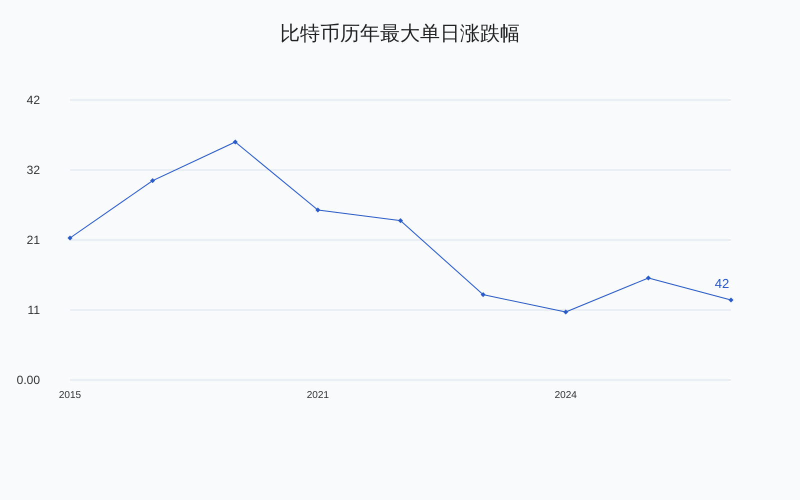 The image size is (800, 500). What do you see at coordinates (400, 34) in the screenshot?
I see `chart-title: 比特币历年最大单日涨跌幅` at bounding box center [400, 34].